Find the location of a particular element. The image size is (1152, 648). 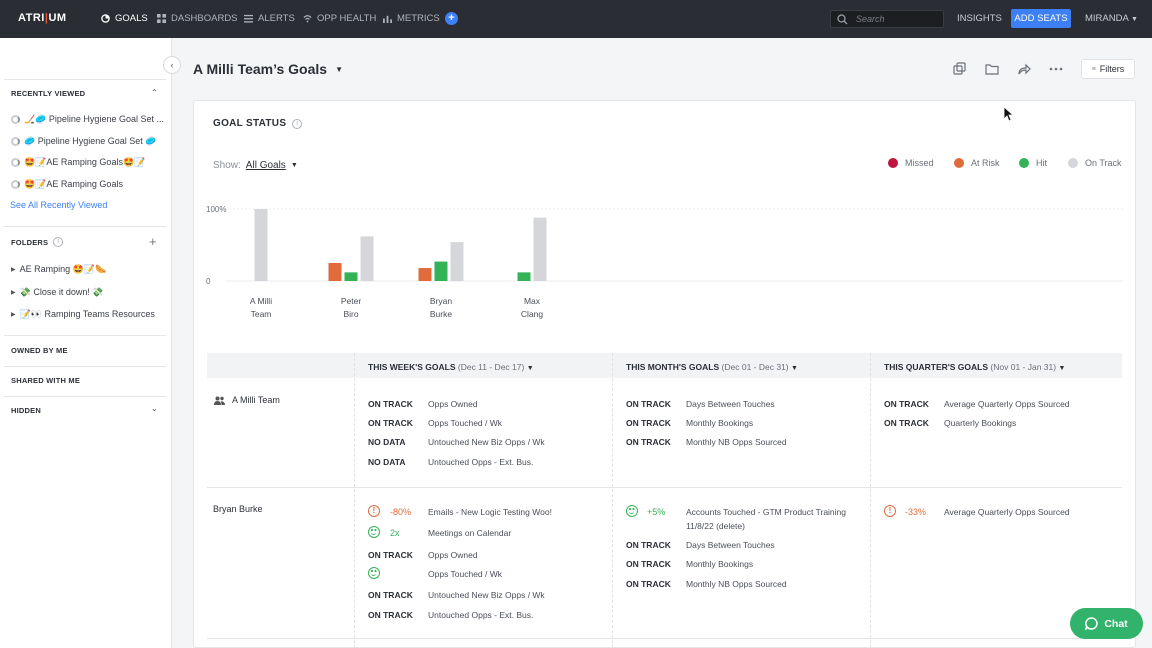

chevron-left-icon: ‹ is located at coordinates (172, 65).